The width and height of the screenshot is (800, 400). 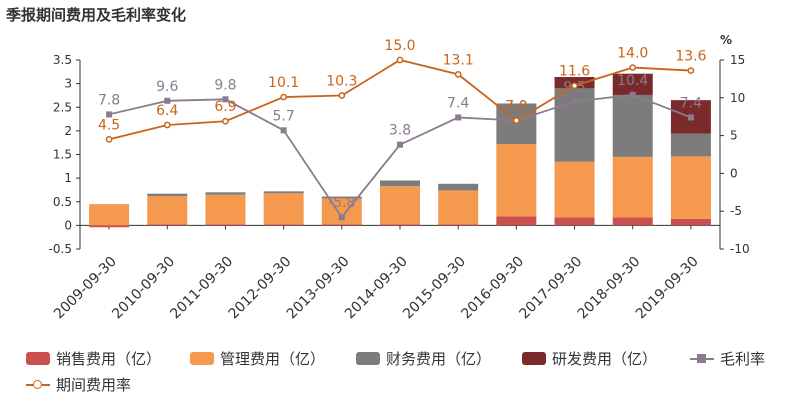 What do you see at coordinates (94, 385) in the screenshot?
I see `legend-label-expense-ratio: 期间费用率` at bounding box center [94, 385].